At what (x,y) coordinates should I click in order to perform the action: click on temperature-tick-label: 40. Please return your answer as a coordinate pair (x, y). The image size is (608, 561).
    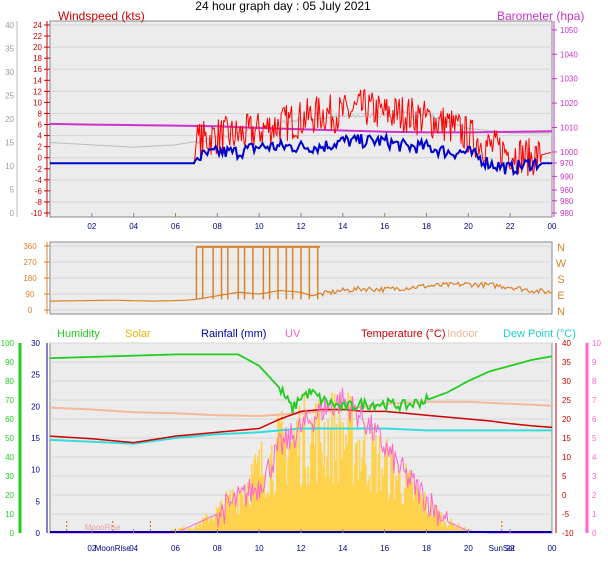
    Looking at the image, I should click on (566, 343).